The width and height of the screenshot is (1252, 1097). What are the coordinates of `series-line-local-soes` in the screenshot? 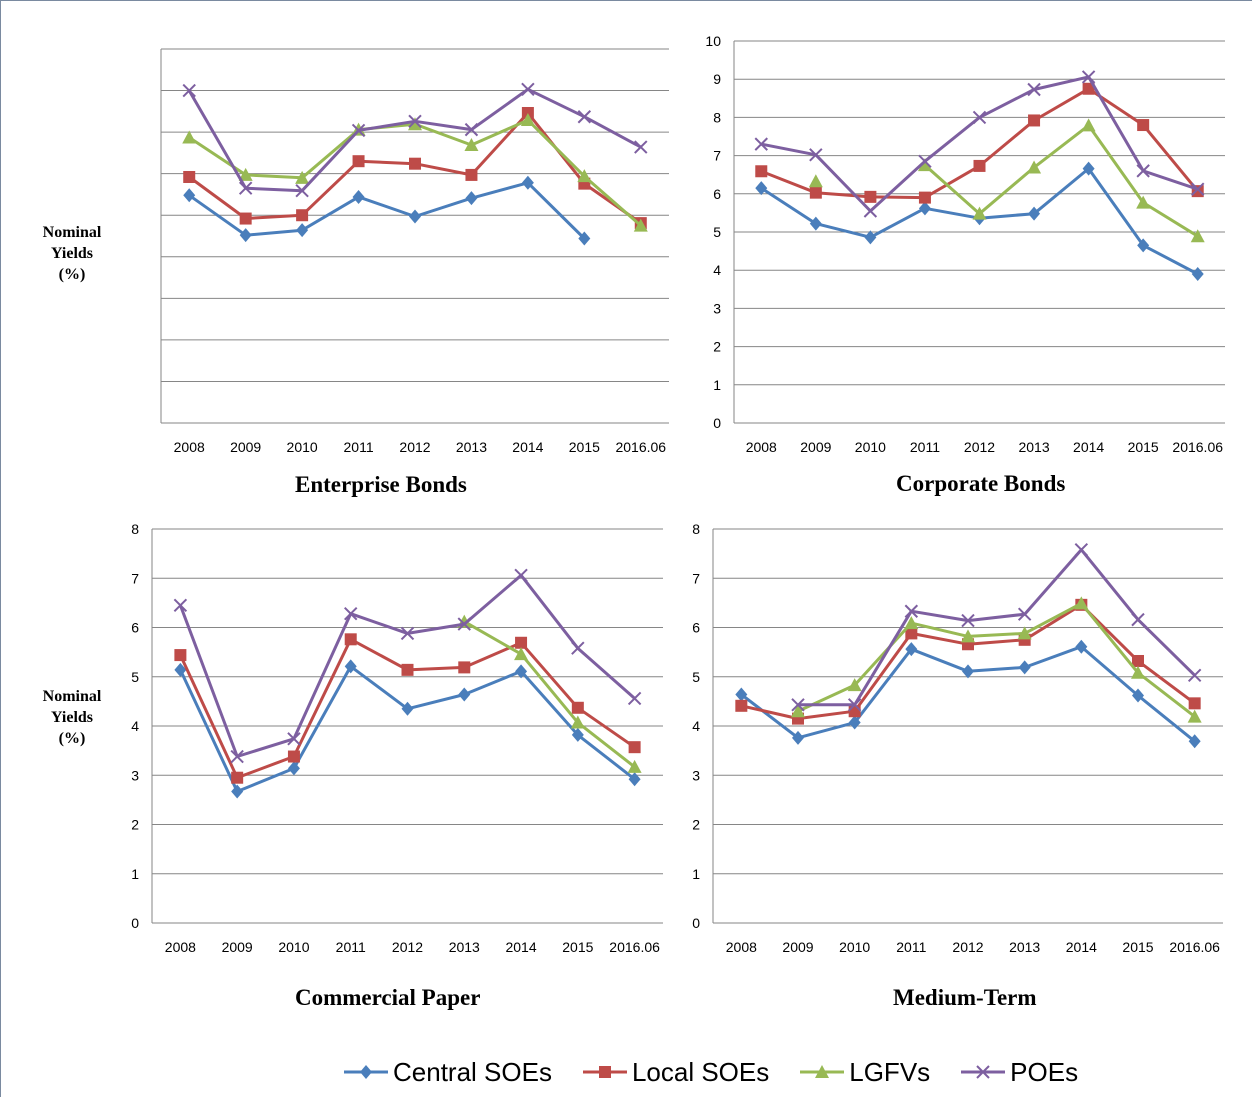 It's located at (979, 143).